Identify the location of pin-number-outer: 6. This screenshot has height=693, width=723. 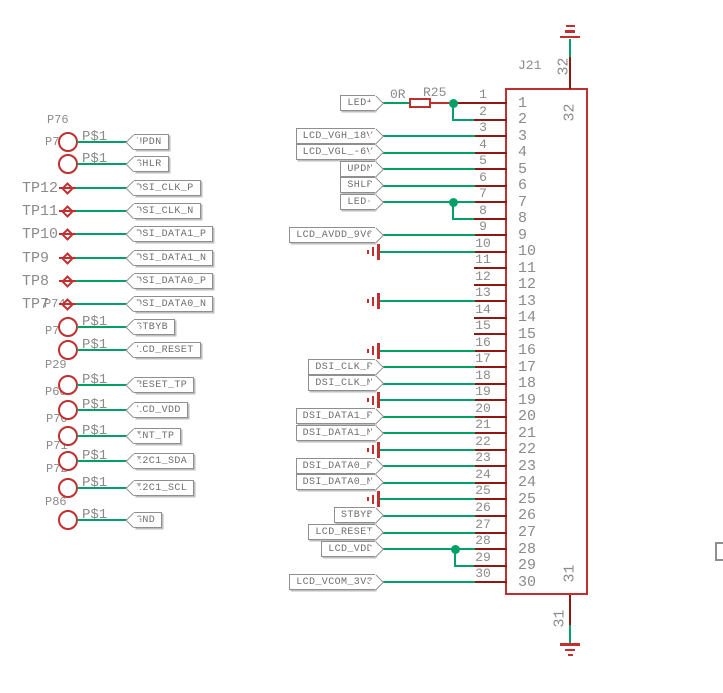
(483, 177).